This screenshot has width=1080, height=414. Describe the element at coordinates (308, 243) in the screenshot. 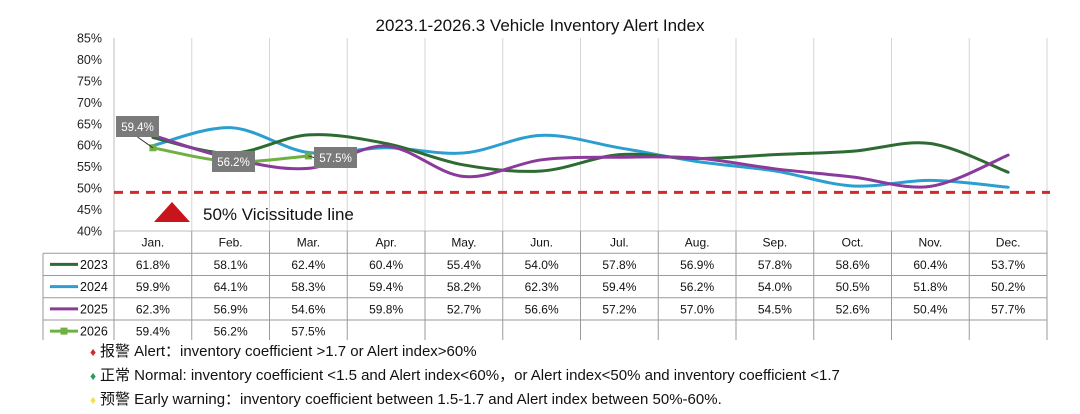

I see `table-header-cell: Mar.` at that location.